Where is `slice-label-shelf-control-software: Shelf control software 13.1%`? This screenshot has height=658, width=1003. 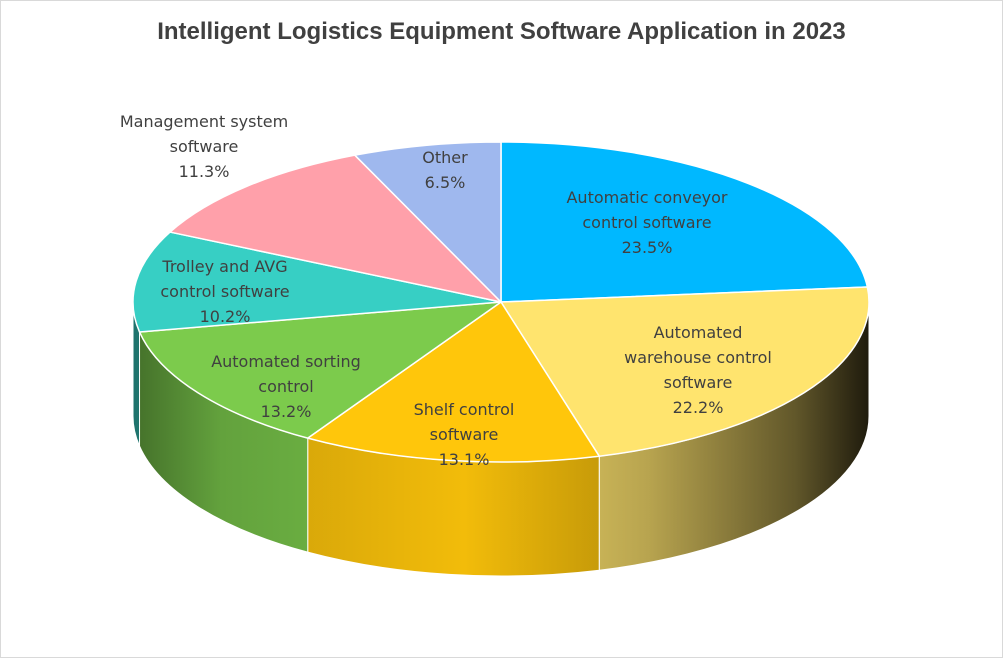 slice-label-shelf-control-software: Shelf control software 13.1% is located at coordinates (464, 434).